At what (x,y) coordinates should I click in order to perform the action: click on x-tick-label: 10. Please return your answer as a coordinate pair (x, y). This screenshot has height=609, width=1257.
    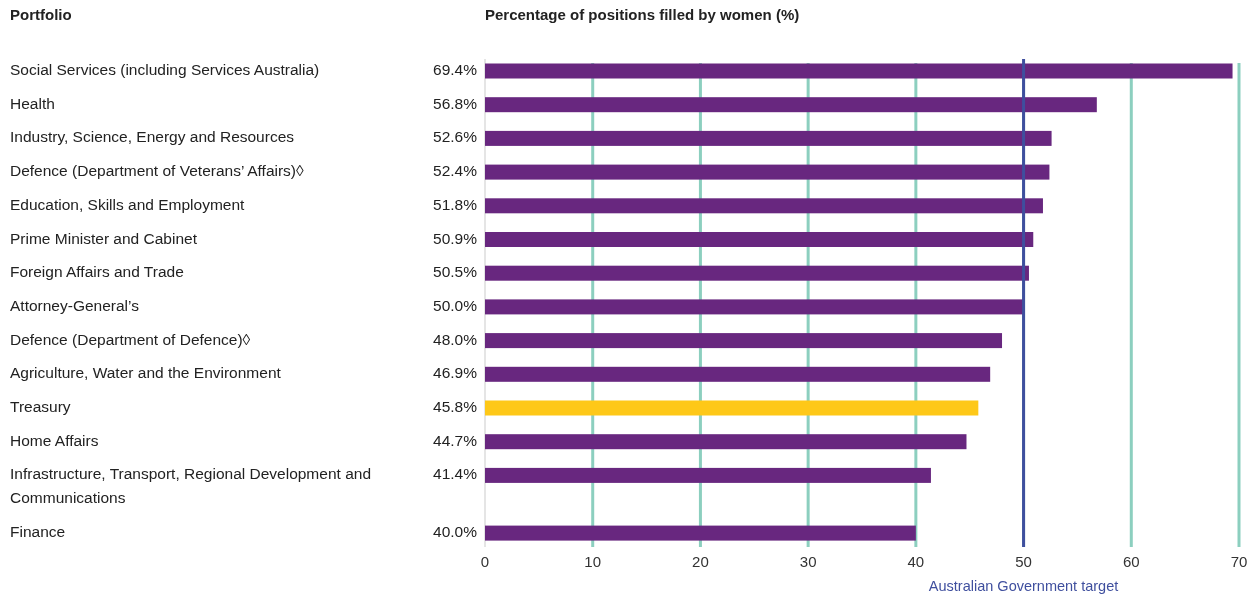
    Looking at the image, I should click on (593, 562).